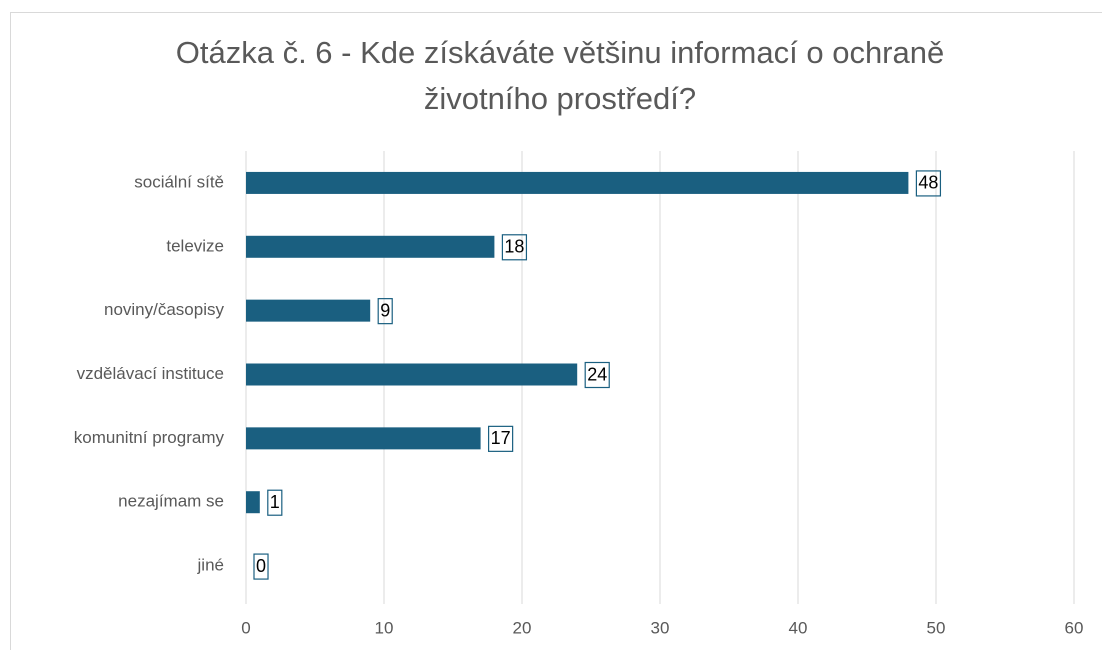 The width and height of the screenshot is (1102, 650). What do you see at coordinates (798, 627) in the screenshot?
I see `x-tick-label: 40` at bounding box center [798, 627].